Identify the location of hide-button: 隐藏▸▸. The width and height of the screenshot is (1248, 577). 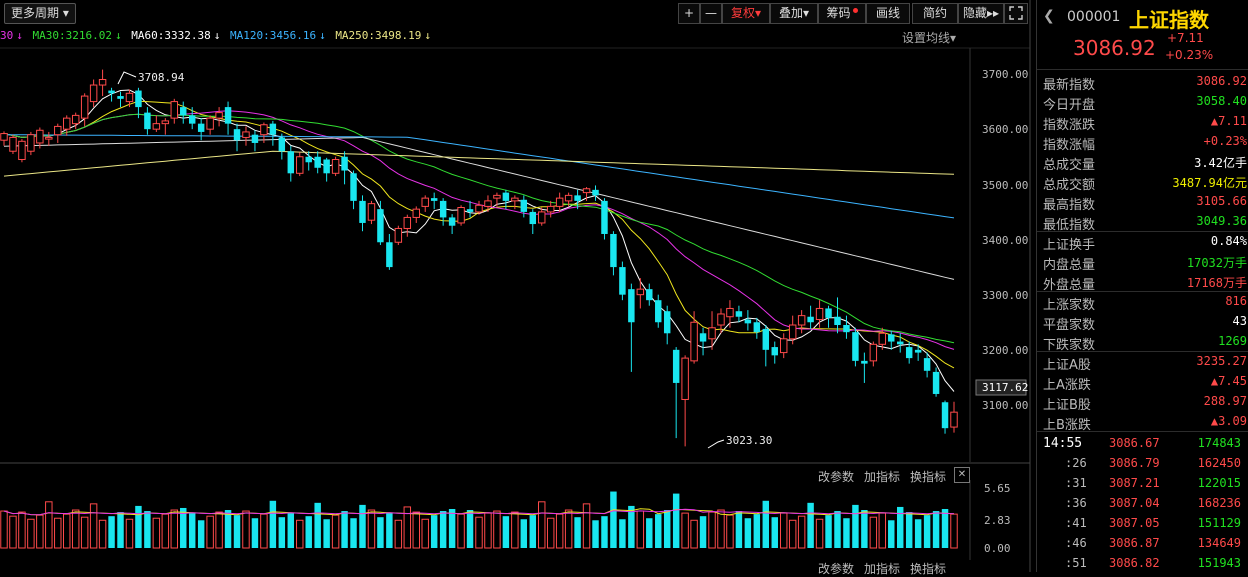
(981, 13).